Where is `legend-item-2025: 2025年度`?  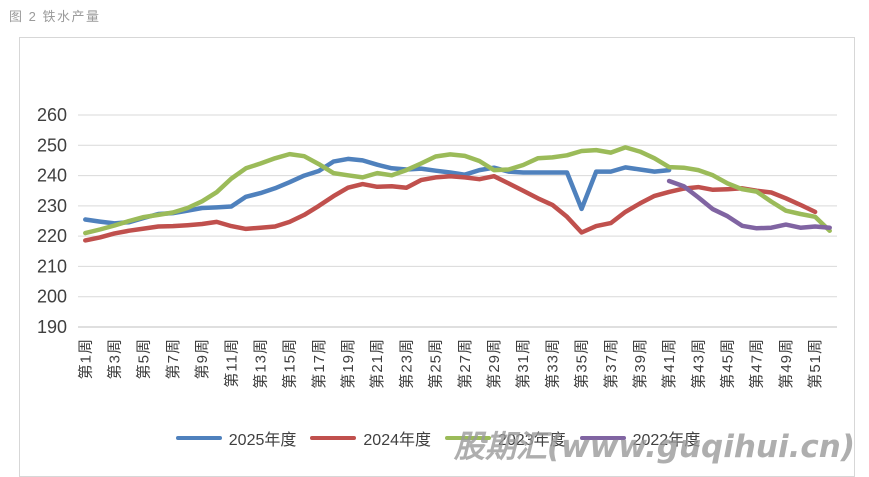
legend-item-2025: 2025年度 is located at coordinates (236, 438).